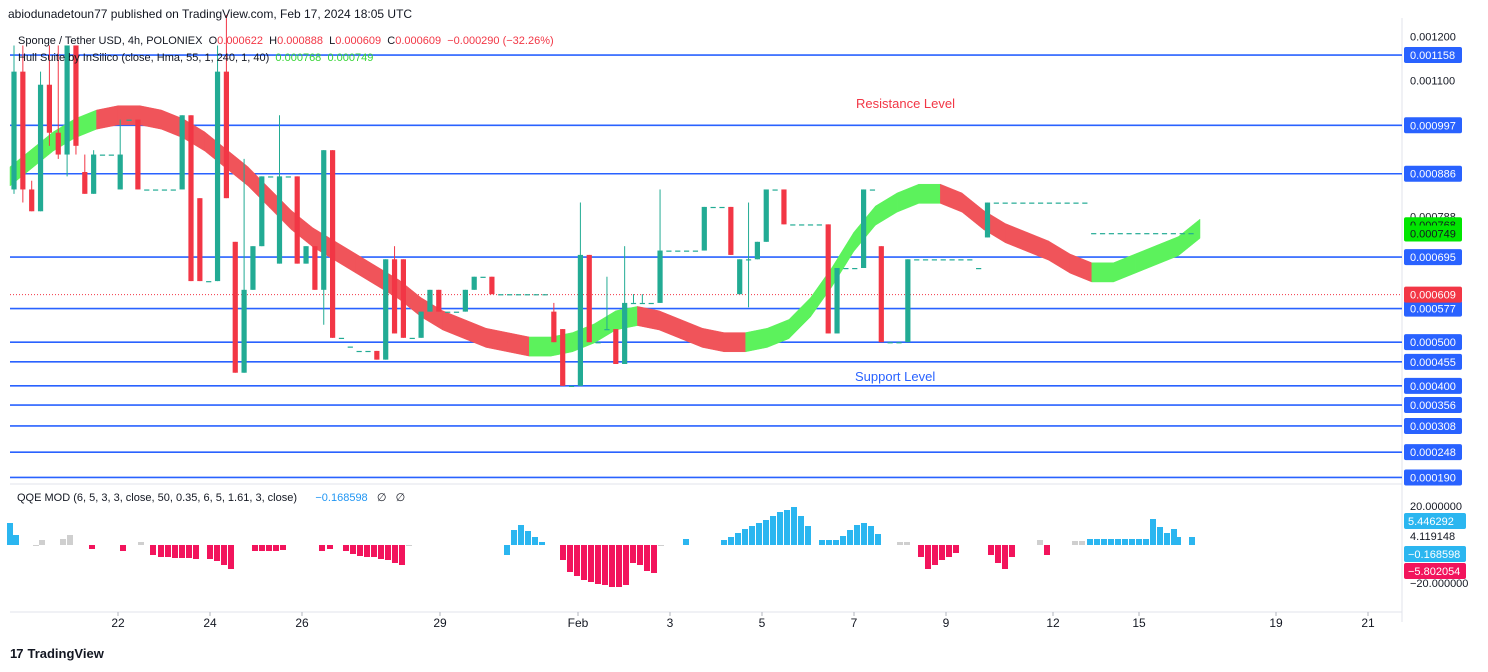 The width and height of the screenshot is (1488, 672). Describe the element at coordinates (302, 623) in the screenshot. I see `x-tick-label: 26` at that location.